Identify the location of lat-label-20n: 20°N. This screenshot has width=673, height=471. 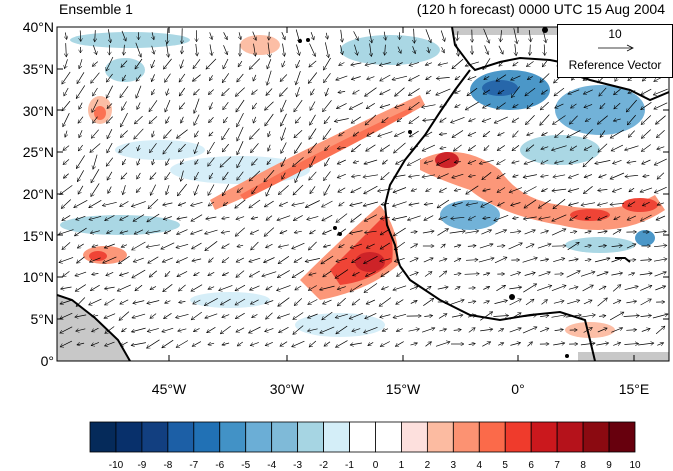
(38, 194).